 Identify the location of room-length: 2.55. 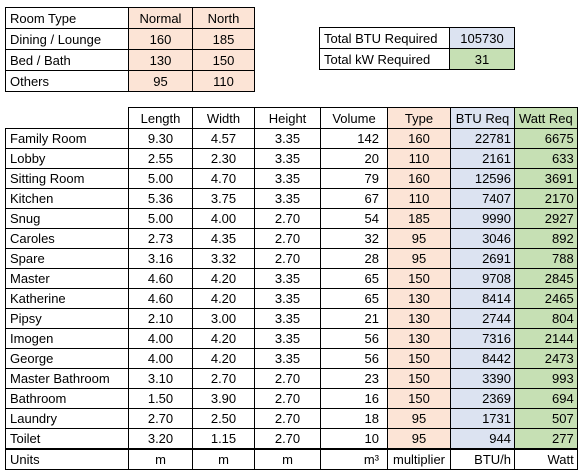
(160, 158).